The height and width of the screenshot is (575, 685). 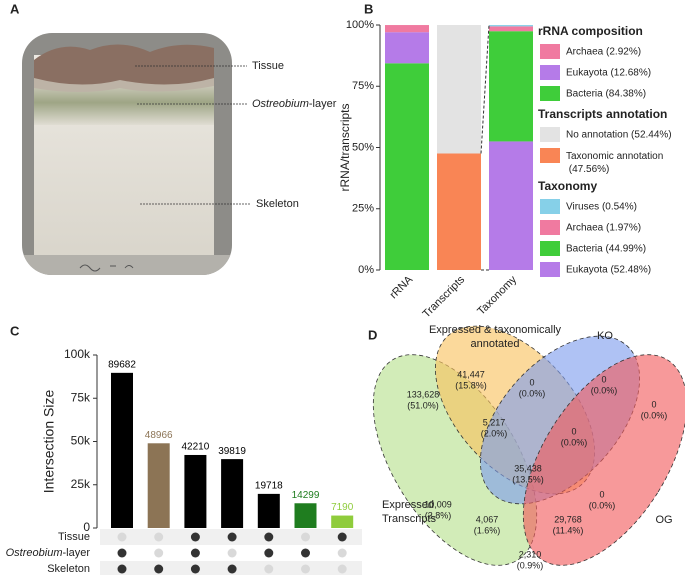 I want to click on y-axis-label: rRNA/transcripts, so click(x=345, y=147).